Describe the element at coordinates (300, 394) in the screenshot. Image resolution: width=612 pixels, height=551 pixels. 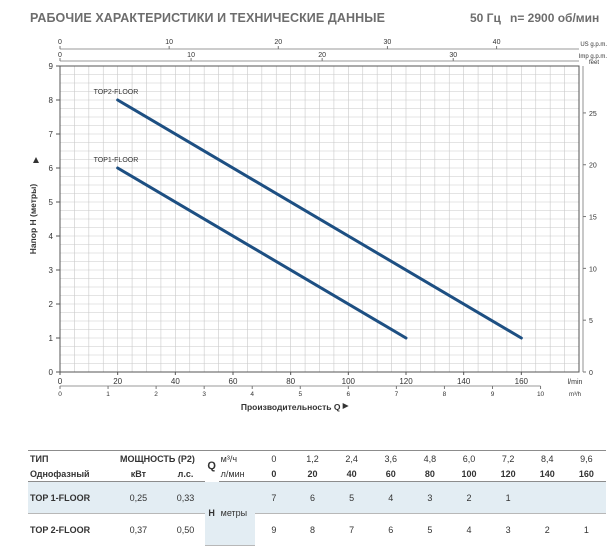
I see `m3h-tick-label: 5` at that location.